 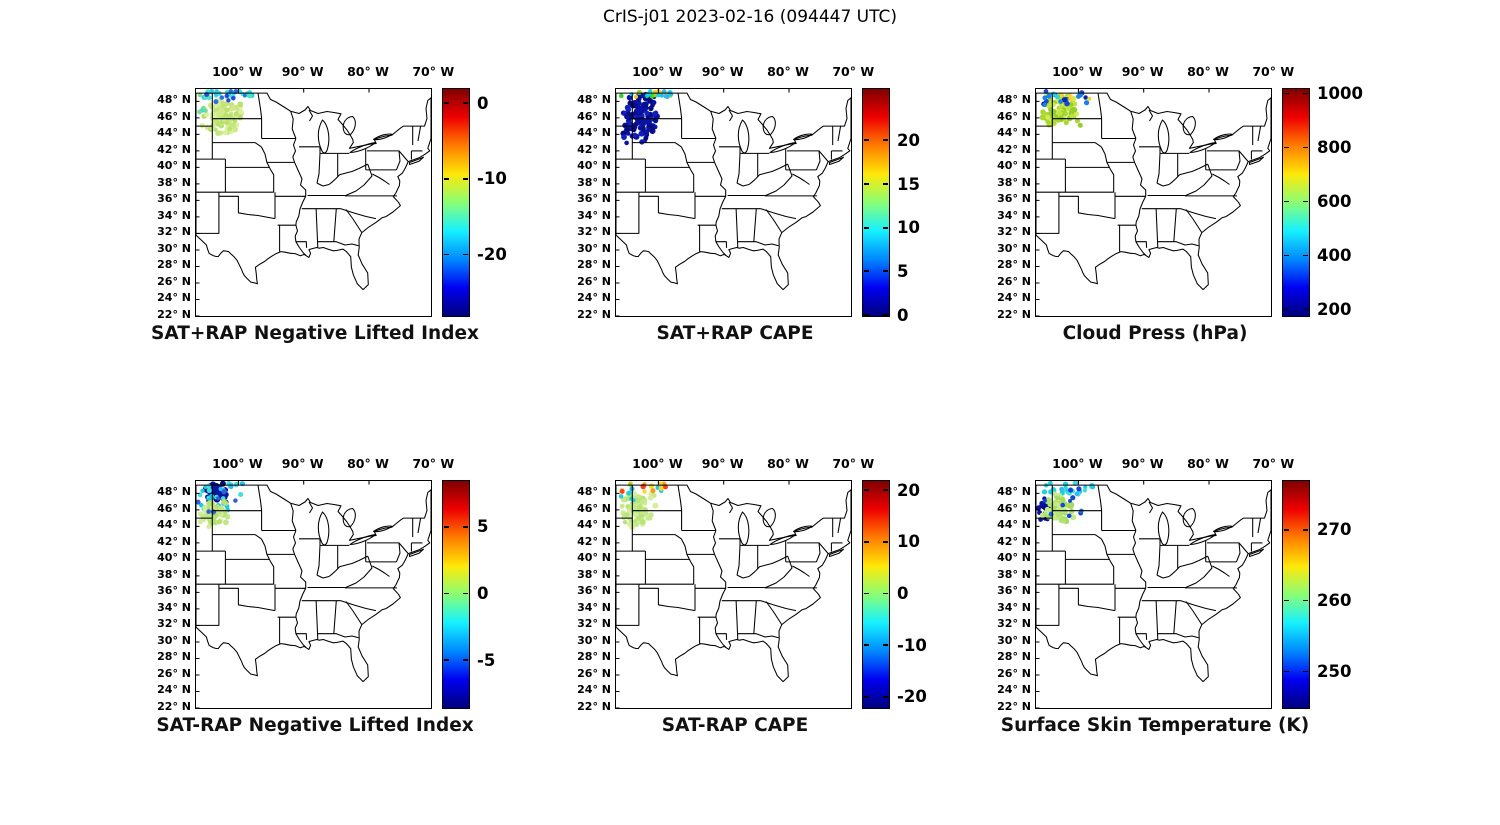 I want to click on lon-tick-label: 70° W, so click(x=1273, y=463).